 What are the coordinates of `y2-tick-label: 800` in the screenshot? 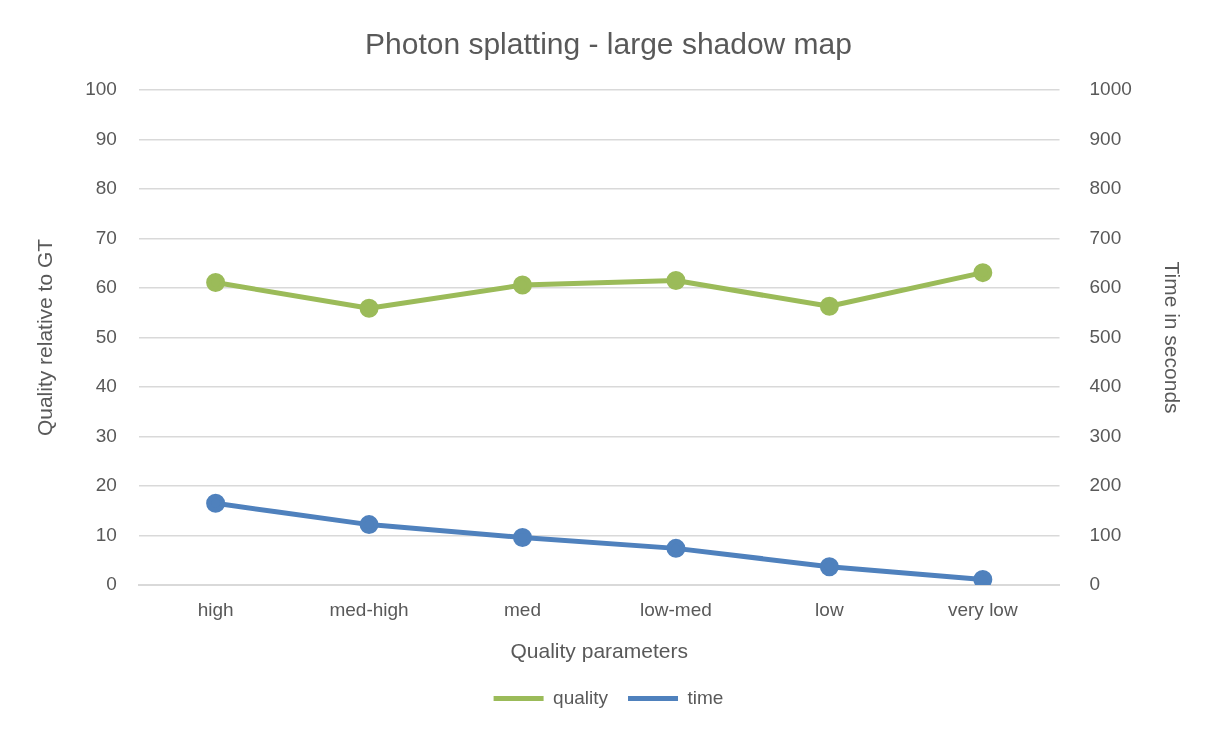 It's located at (1105, 188).